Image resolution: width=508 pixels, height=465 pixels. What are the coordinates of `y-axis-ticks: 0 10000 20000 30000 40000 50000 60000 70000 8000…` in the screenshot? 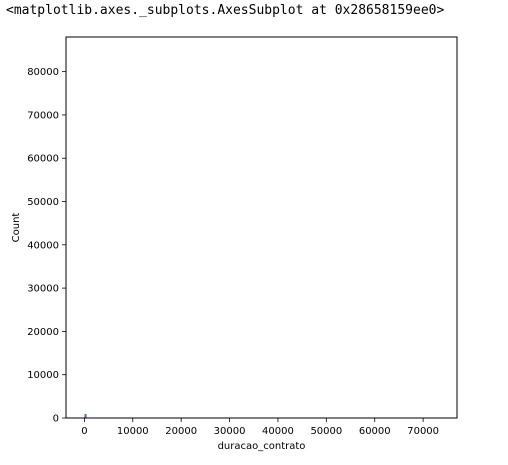 It's located at (46, 246).